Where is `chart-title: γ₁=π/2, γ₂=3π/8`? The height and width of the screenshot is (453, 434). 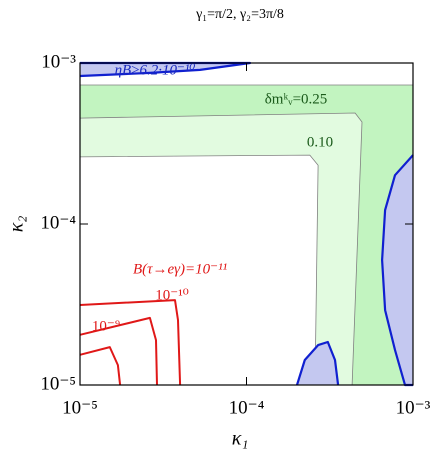
chart-title: γ₁=π/2, γ₂=3π/8 is located at coordinates (239, 14).